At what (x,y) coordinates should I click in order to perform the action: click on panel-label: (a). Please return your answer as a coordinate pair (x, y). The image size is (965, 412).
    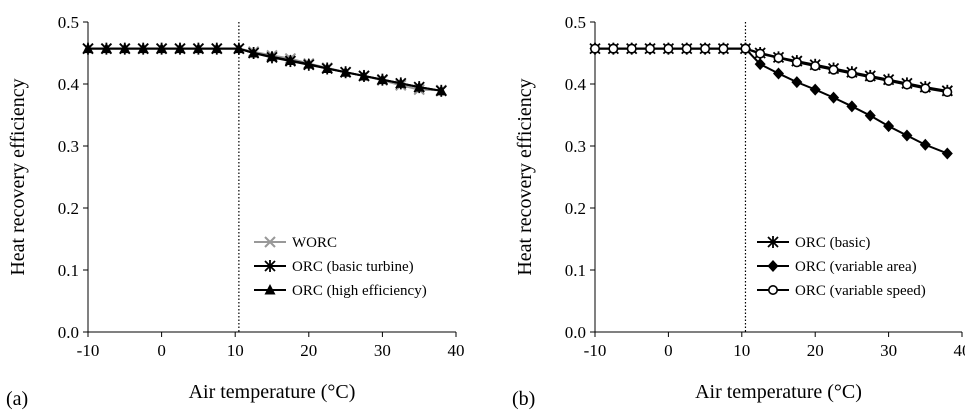
    Looking at the image, I should click on (17, 399).